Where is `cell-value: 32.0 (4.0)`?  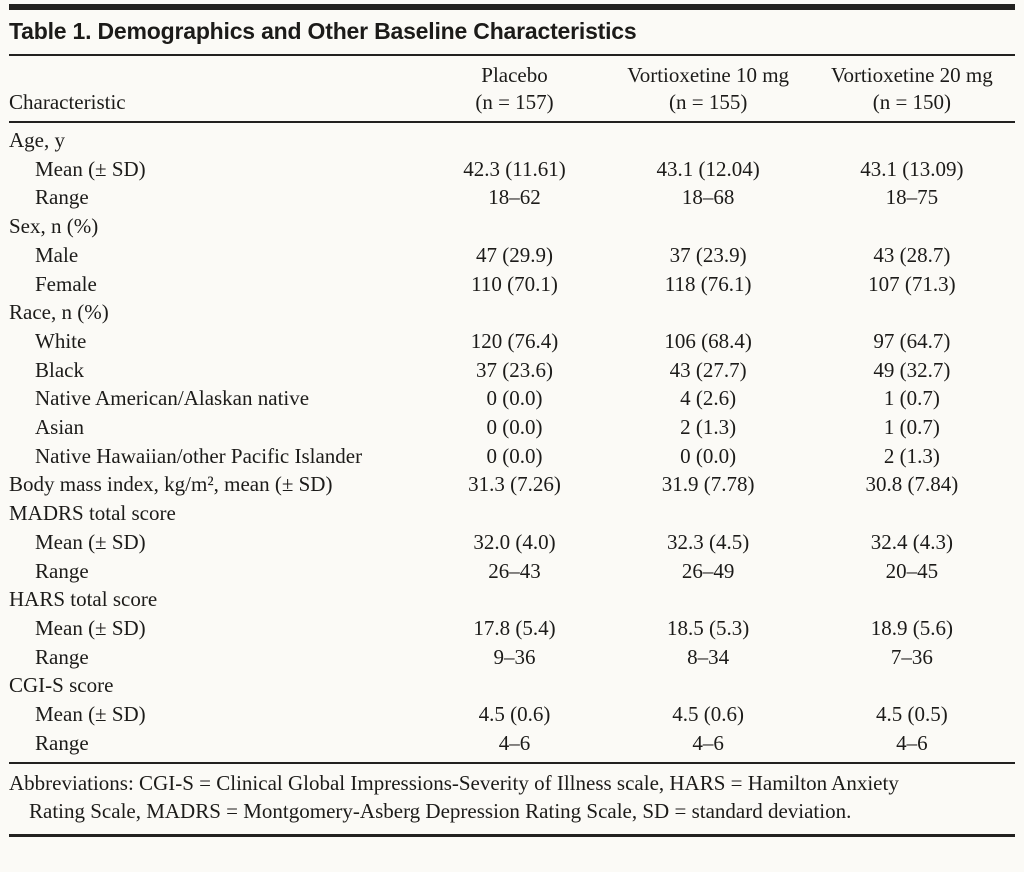 cell-value: 32.0 (4.0) is located at coordinates (514, 541).